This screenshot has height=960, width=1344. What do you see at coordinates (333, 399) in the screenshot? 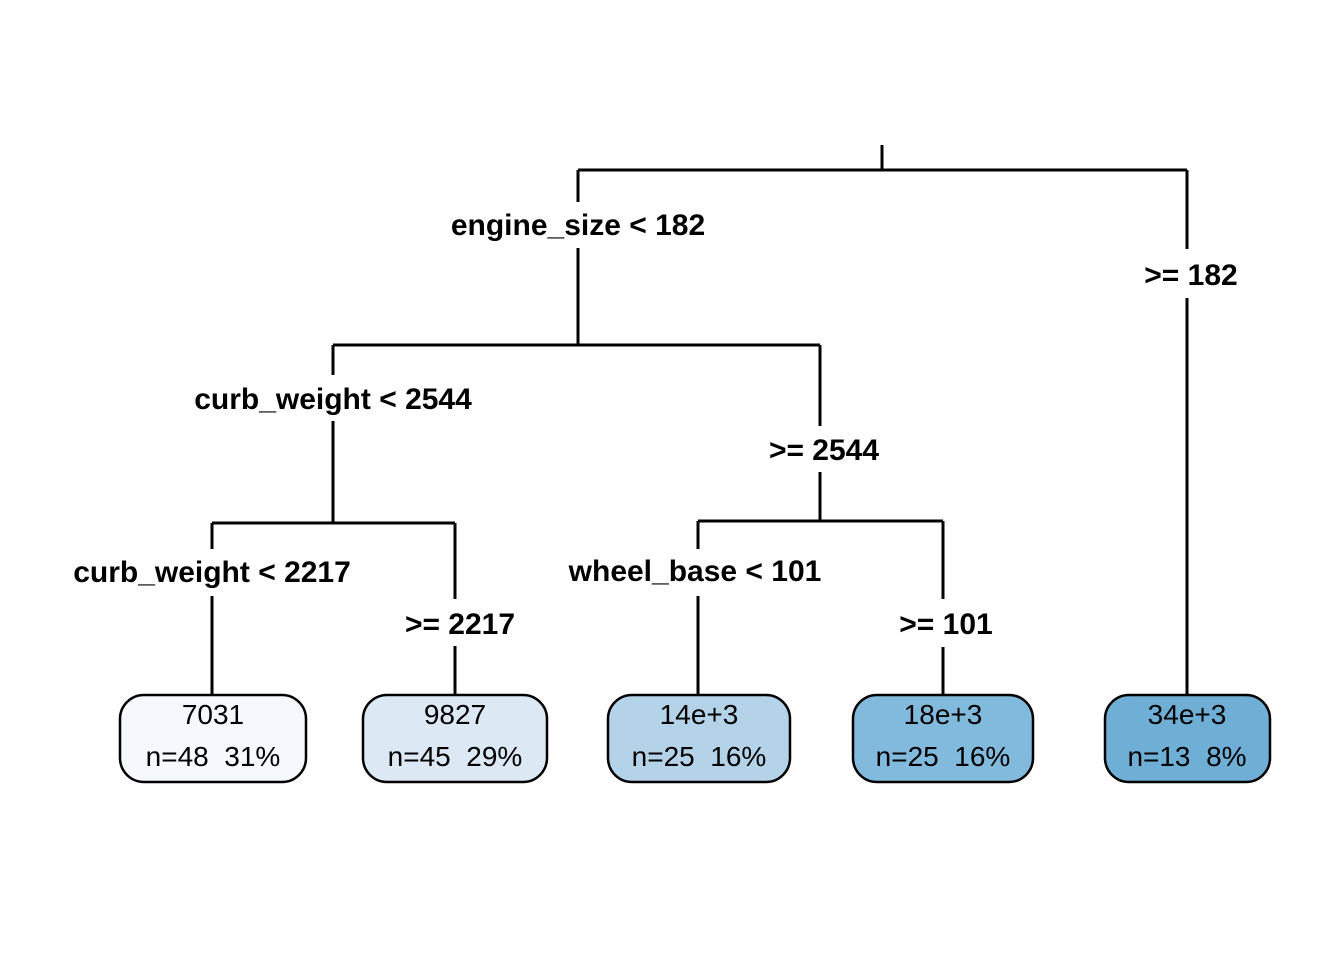
I see `left-split-label: curb_weight < 2544` at bounding box center [333, 399].